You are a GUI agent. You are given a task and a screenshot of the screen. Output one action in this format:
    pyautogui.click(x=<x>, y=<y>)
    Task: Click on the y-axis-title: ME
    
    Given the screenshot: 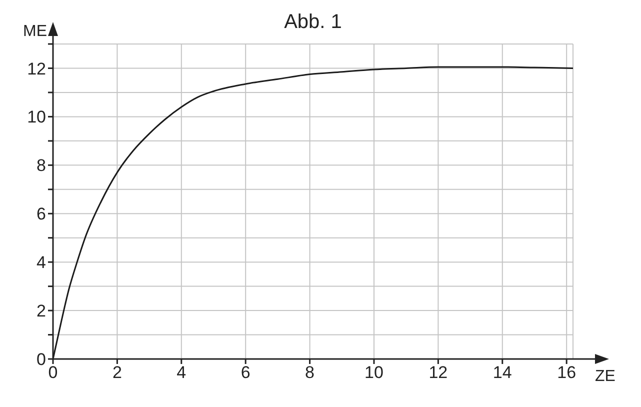 What is the action you would take?
    pyautogui.click(x=35, y=31)
    